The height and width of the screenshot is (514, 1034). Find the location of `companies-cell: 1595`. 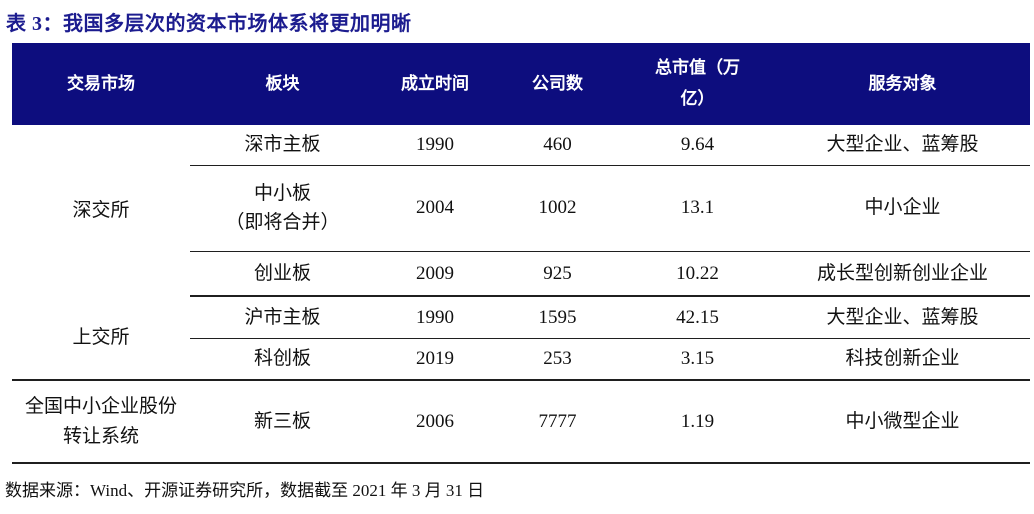

companies-cell: 1595 is located at coordinates (557, 317).